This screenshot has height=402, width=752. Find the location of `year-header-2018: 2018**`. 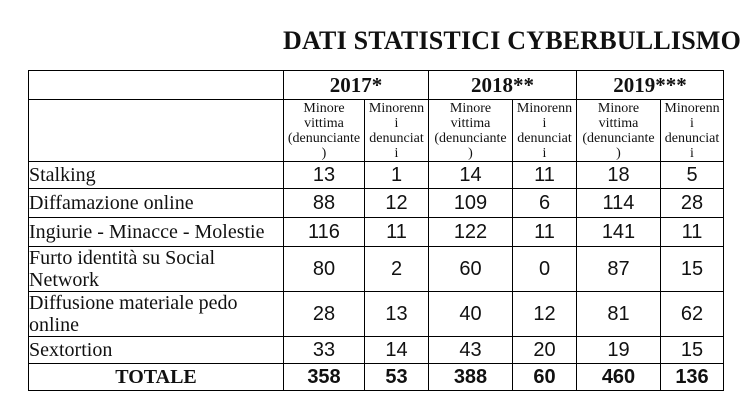

year-header-2018: 2018** is located at coordinates (502, 85).